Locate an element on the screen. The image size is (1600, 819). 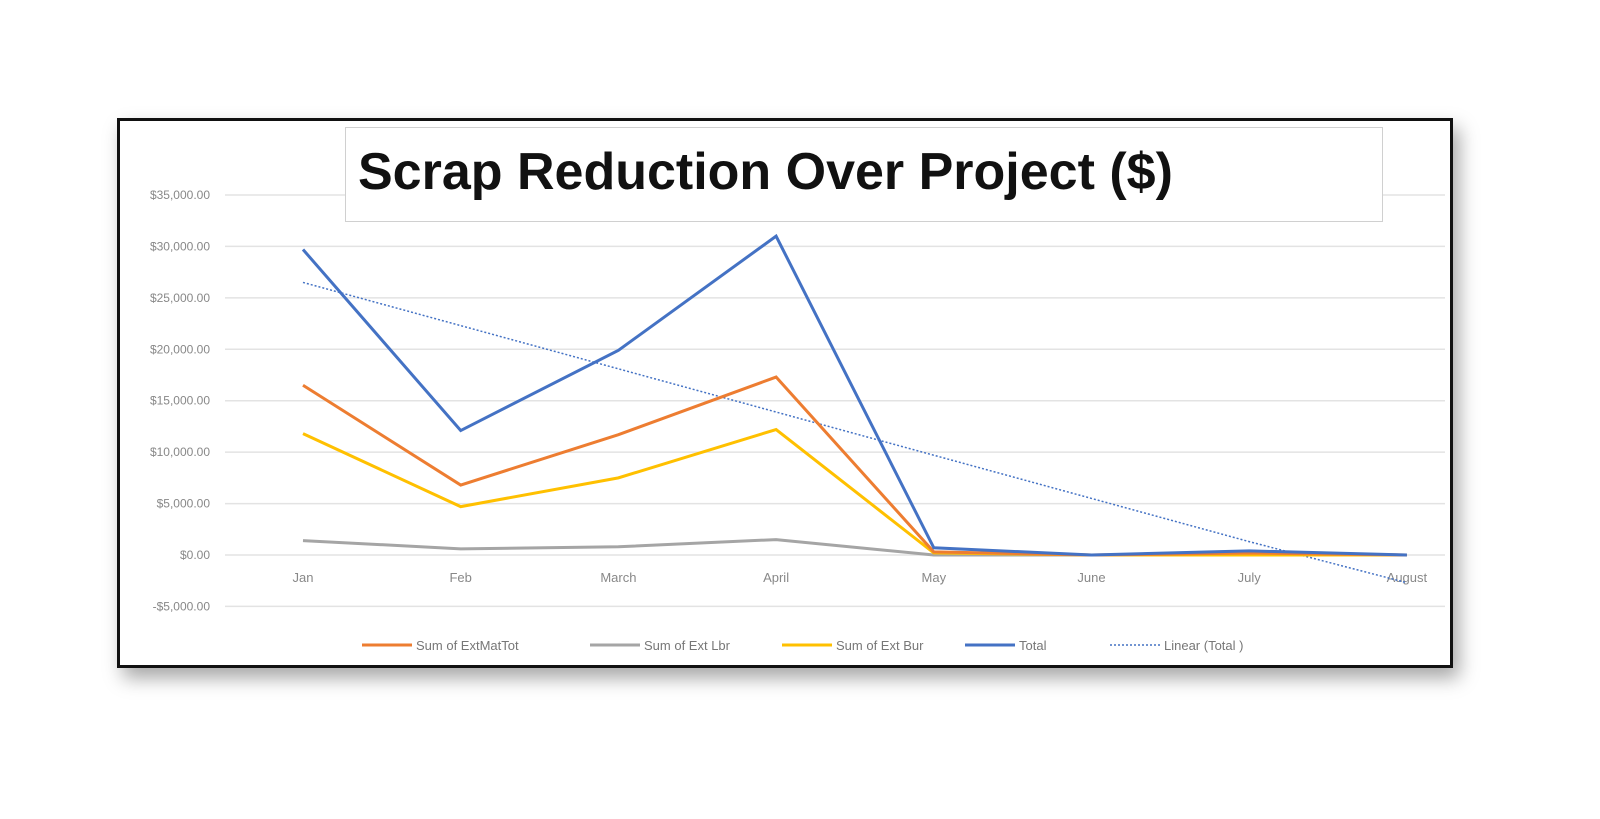
x-tick-label: May is located at coordinates (934, 577).